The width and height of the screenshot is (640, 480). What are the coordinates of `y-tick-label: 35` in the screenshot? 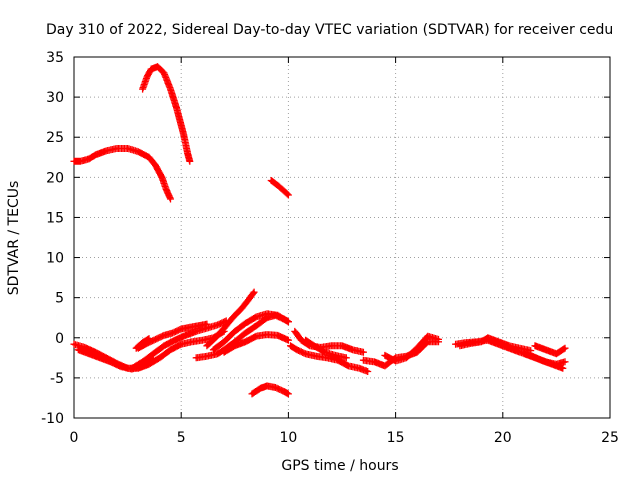 It's located at (55, 58).